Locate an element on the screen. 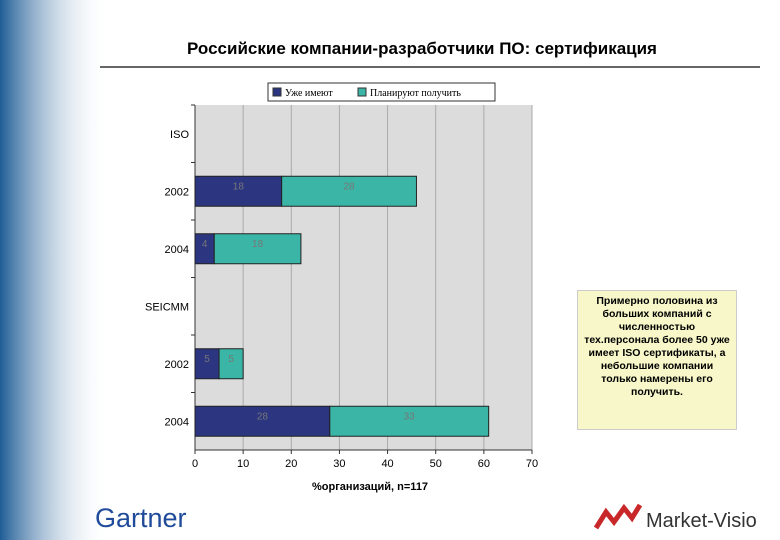 This screenshot has width=780, height=540. logo-left: Gartner is located at coordinates (141, 518).